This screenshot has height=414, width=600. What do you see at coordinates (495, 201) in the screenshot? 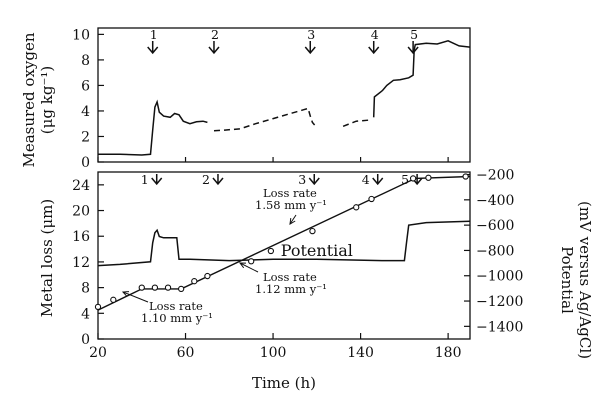
I see `potential-ytick-label: −400` at bounding box center [495, 201].